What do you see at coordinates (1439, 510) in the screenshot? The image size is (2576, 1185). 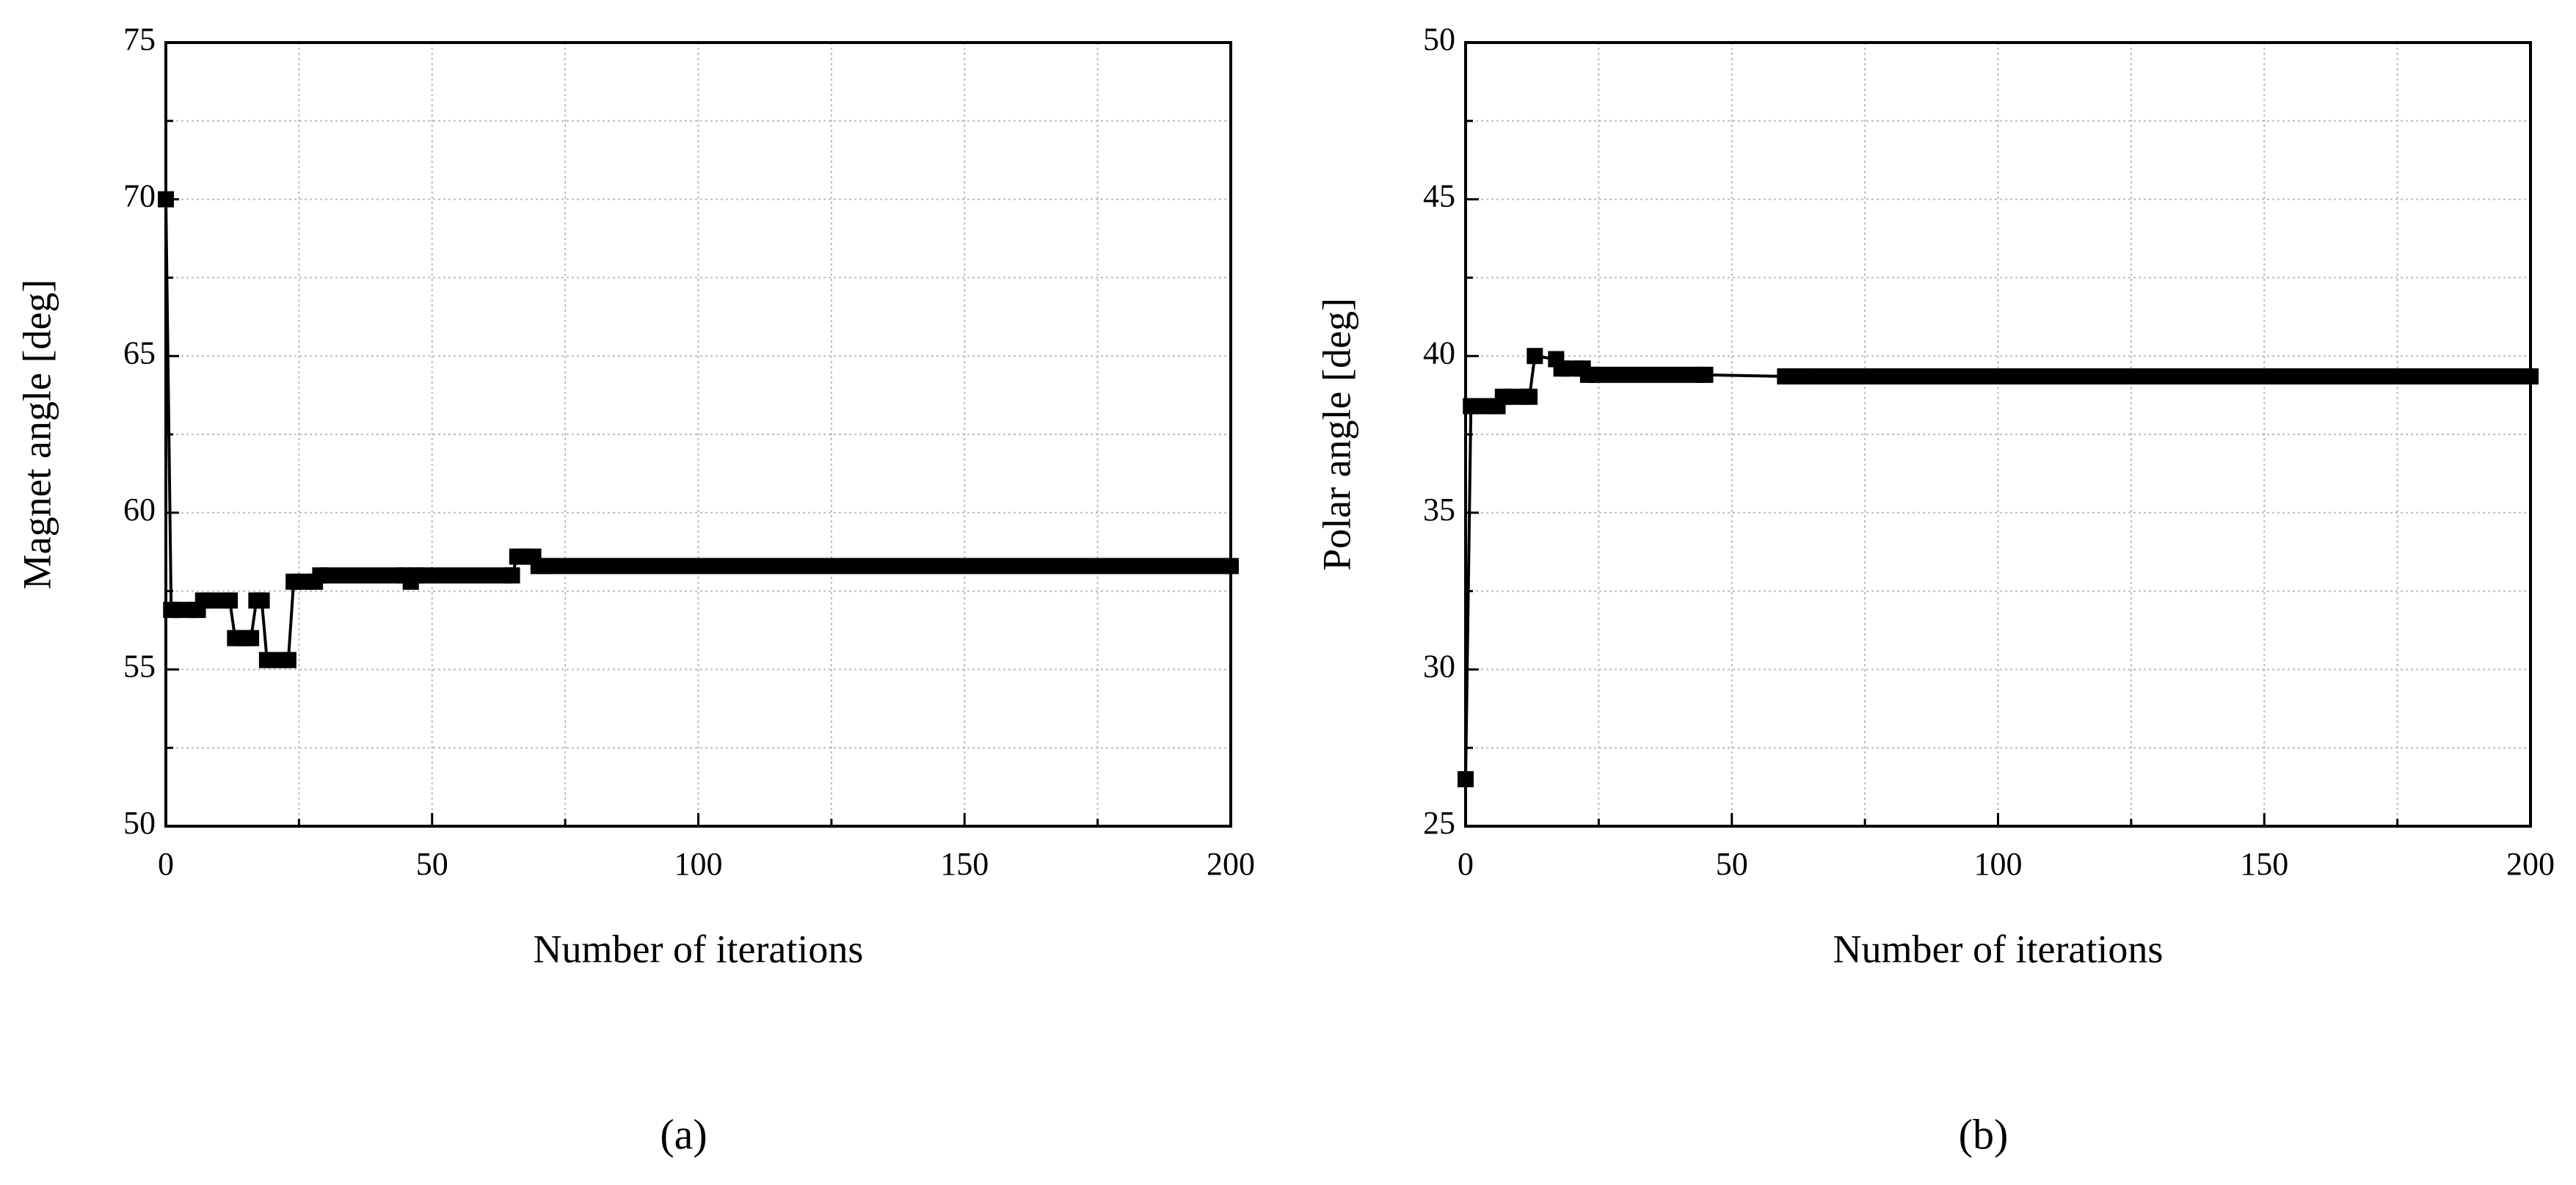 I see `y-tick-label: 35` at bounding box center [1439, 510].